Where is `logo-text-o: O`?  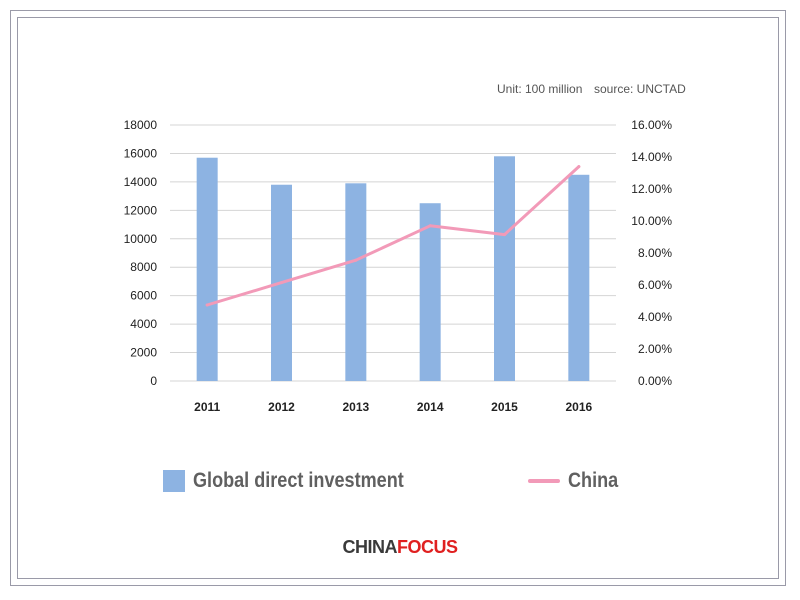 logo-text-o: O is located at coordinates (414, 547).